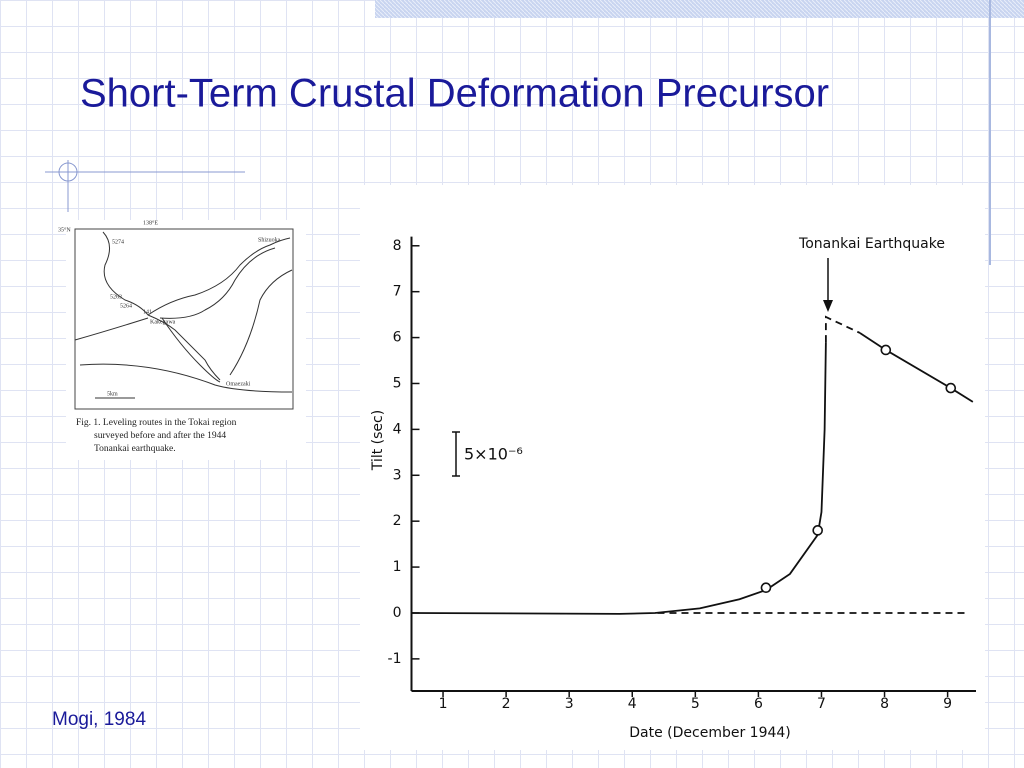  Describe the element at coordinates (68, 172) in the screenshot. I see `deco-circle` at that location.